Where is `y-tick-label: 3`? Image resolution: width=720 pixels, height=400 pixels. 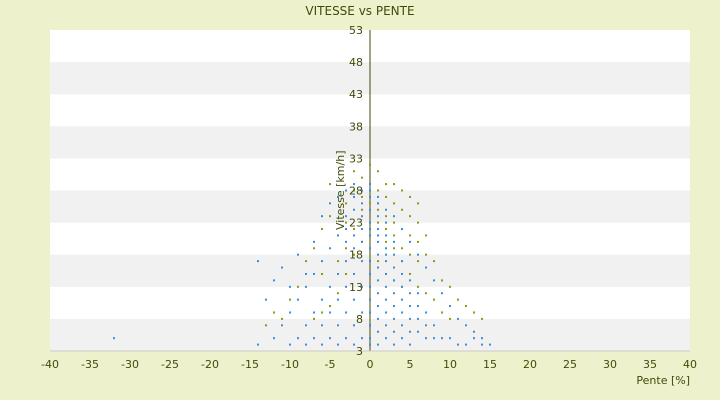 y-tick-label: 3 is located at coordinates (359, 351).